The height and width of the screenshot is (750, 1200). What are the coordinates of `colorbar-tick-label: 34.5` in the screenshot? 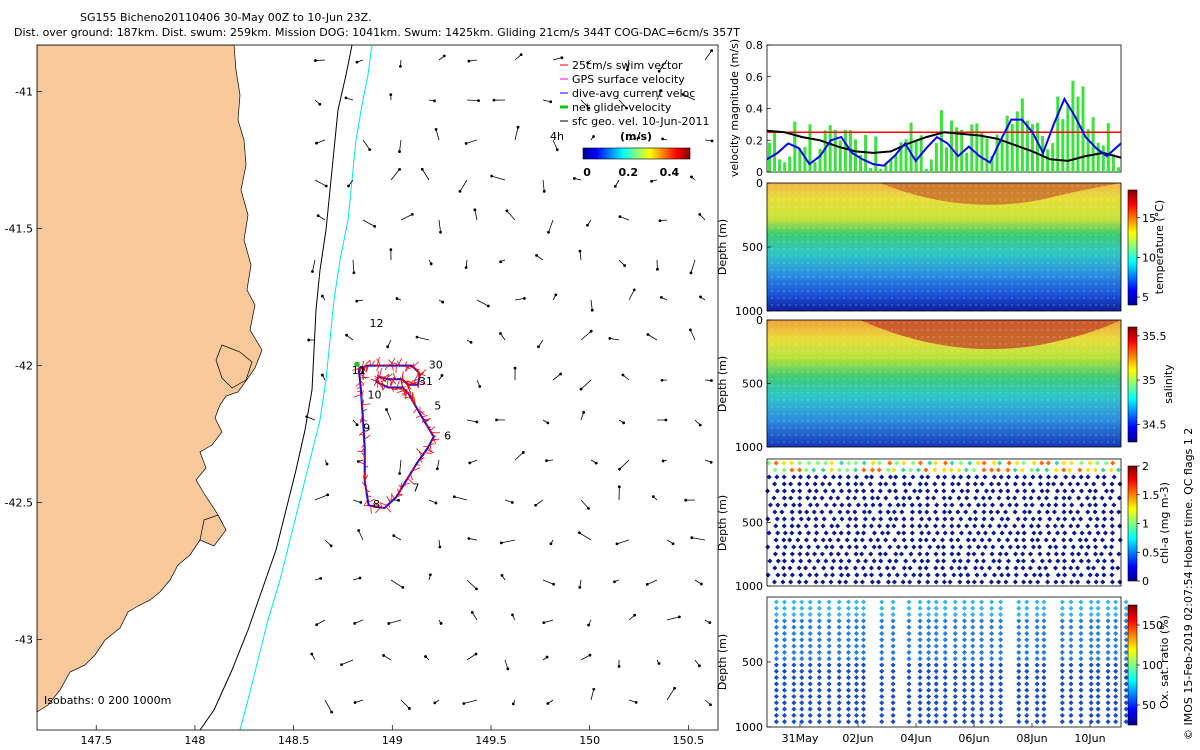 It's located at (1154, 424).